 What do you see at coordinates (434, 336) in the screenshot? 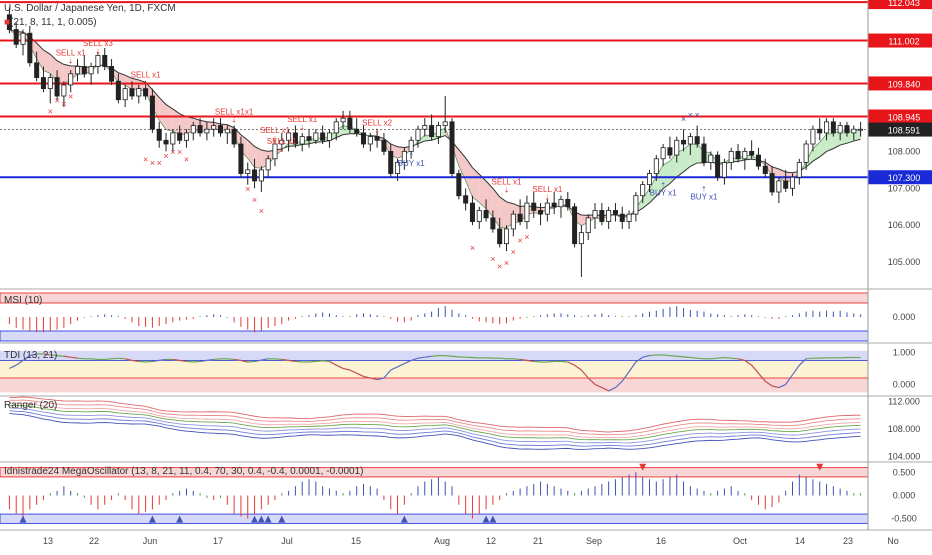
I see `msi-lower-band` at bounding box center [434, 336].